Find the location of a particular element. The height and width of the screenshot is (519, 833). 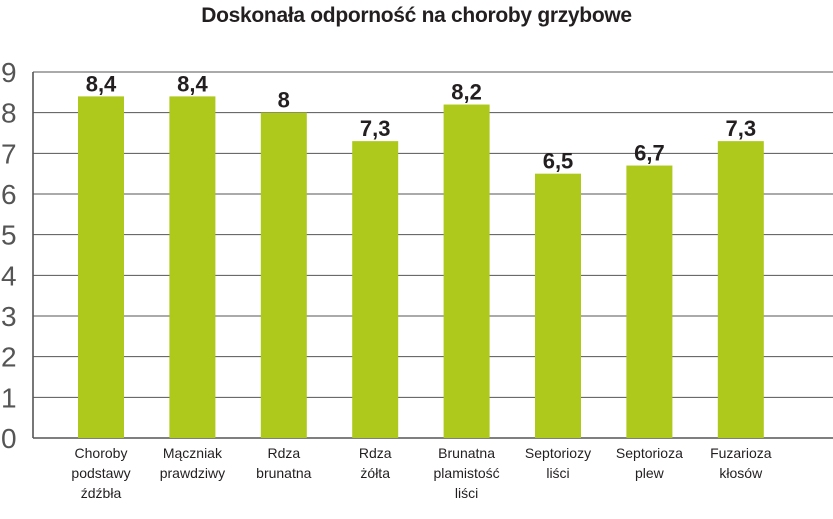

y-tick-label: 6 is located at coordinates (9, 194).